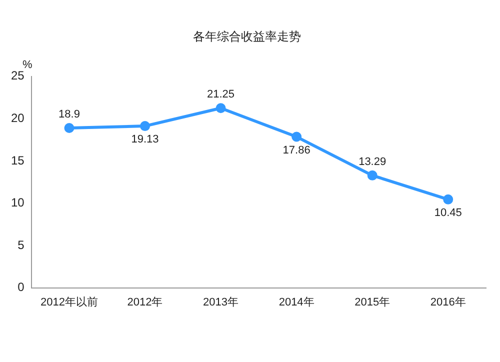 This screenshot has height=362, width=500. I want to click on y-tick-label: 10, so click(17, 203).